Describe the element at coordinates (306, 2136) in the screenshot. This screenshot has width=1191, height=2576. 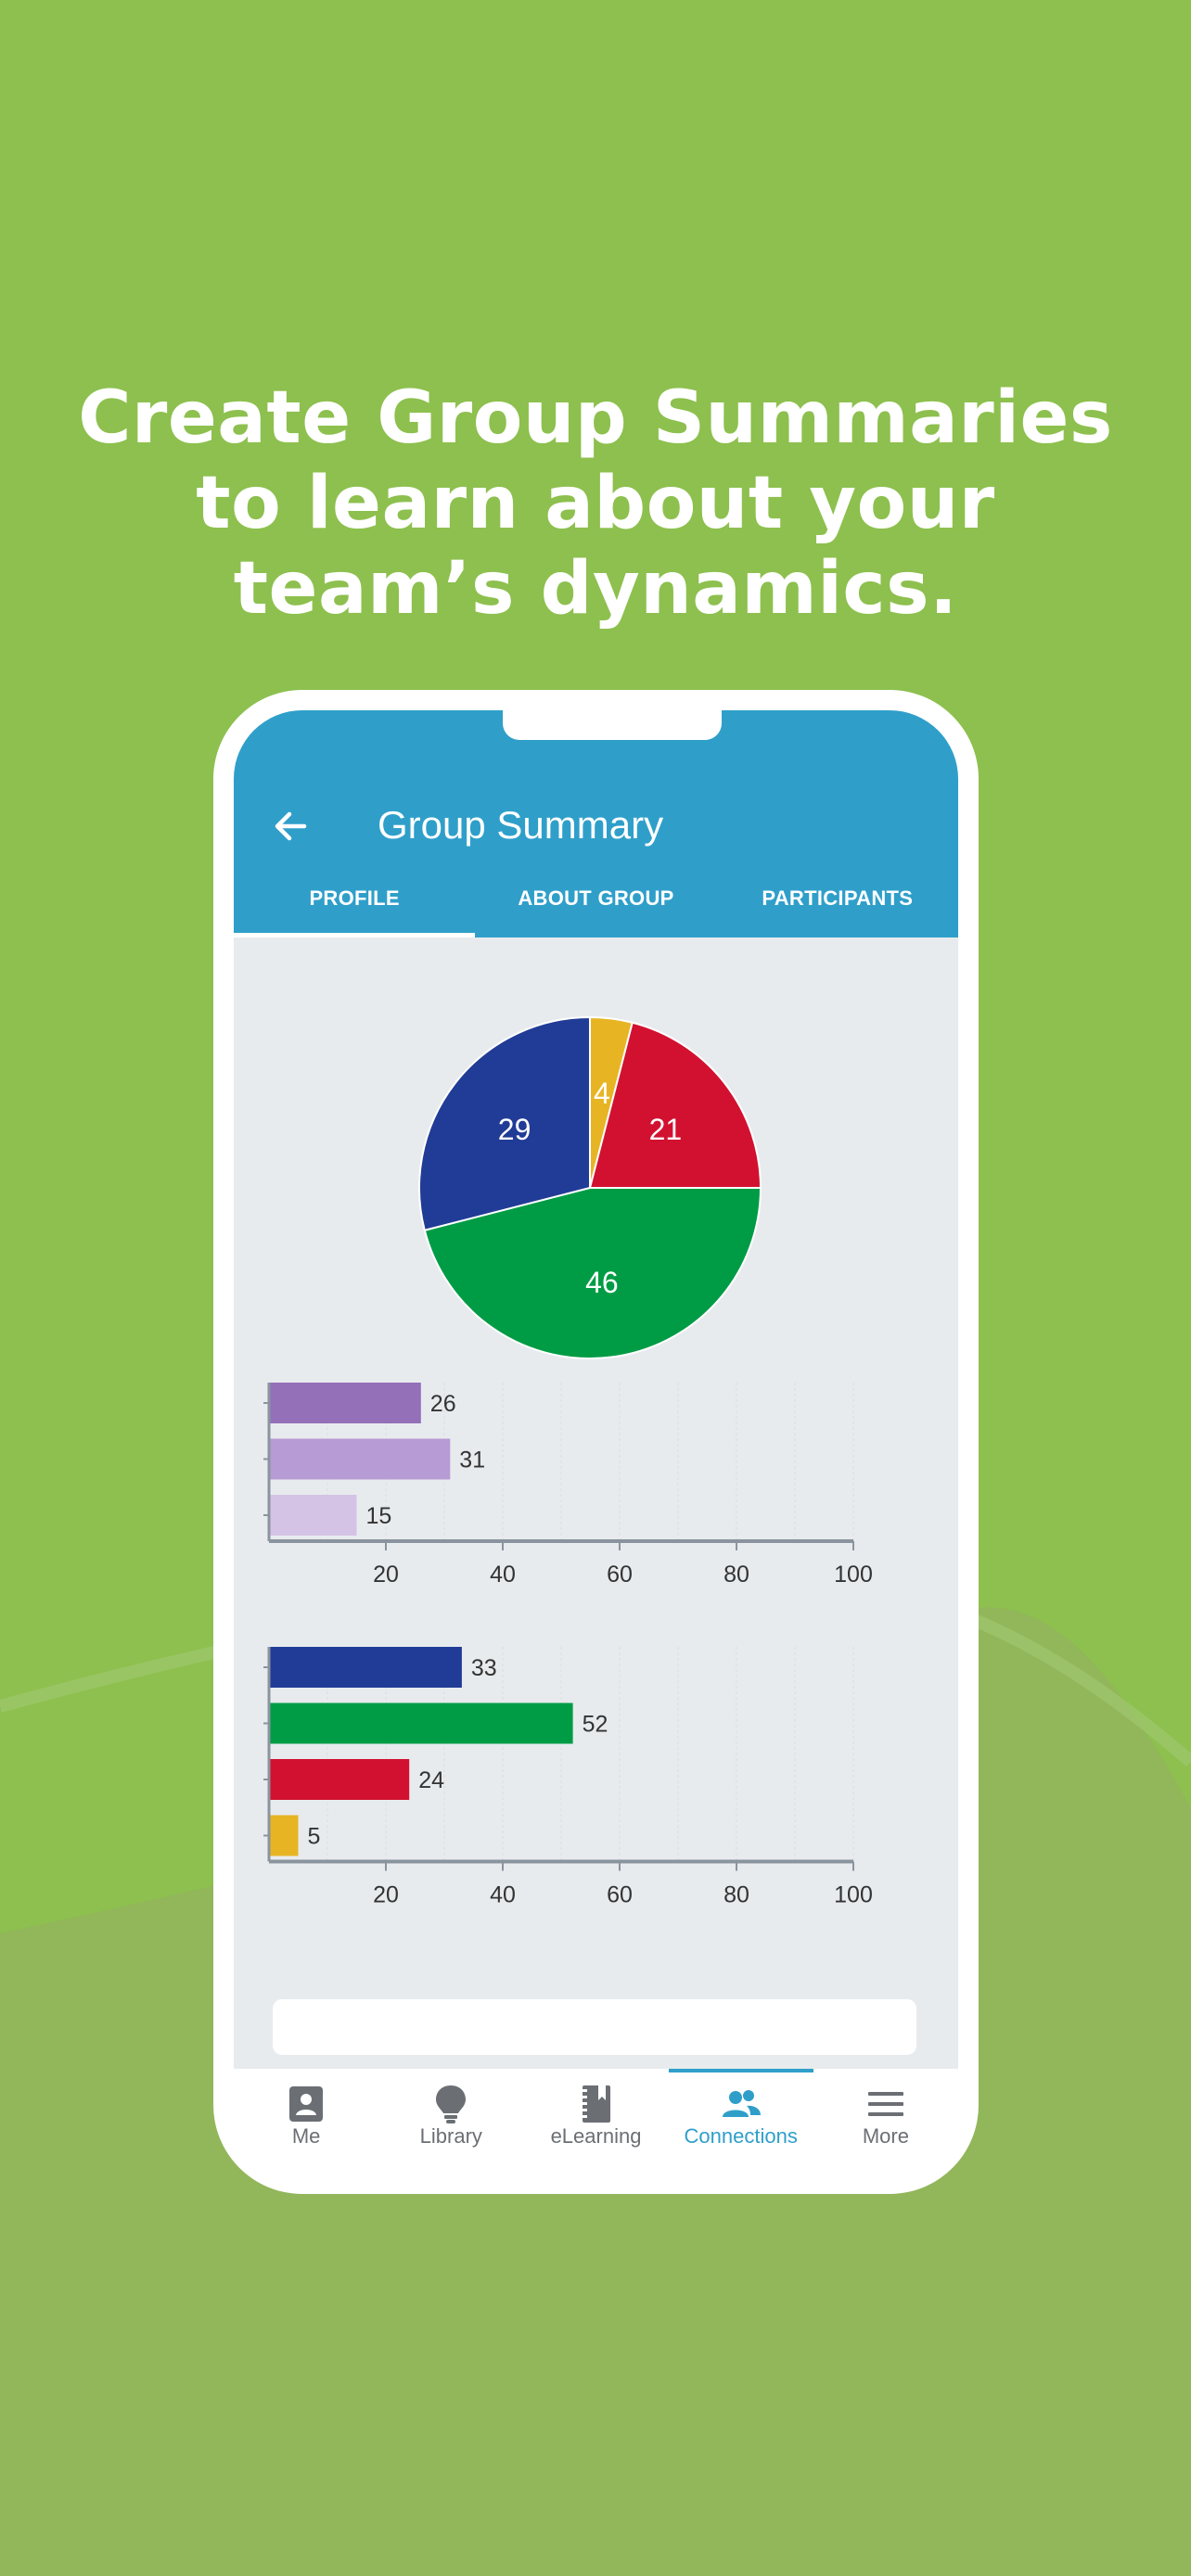
I see `nav-me-label: Me` at that location.